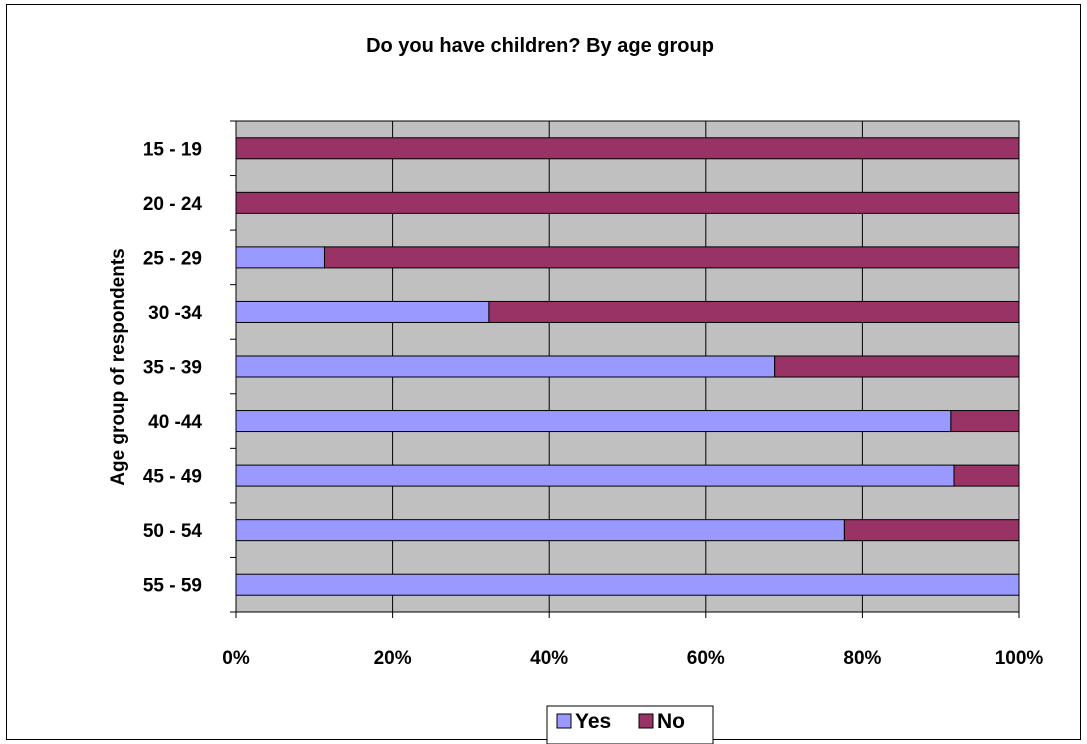 The height and width of the screenshot is (744, 1087). I want to click on y-tick-label: 40 -44, so click(175, 422).